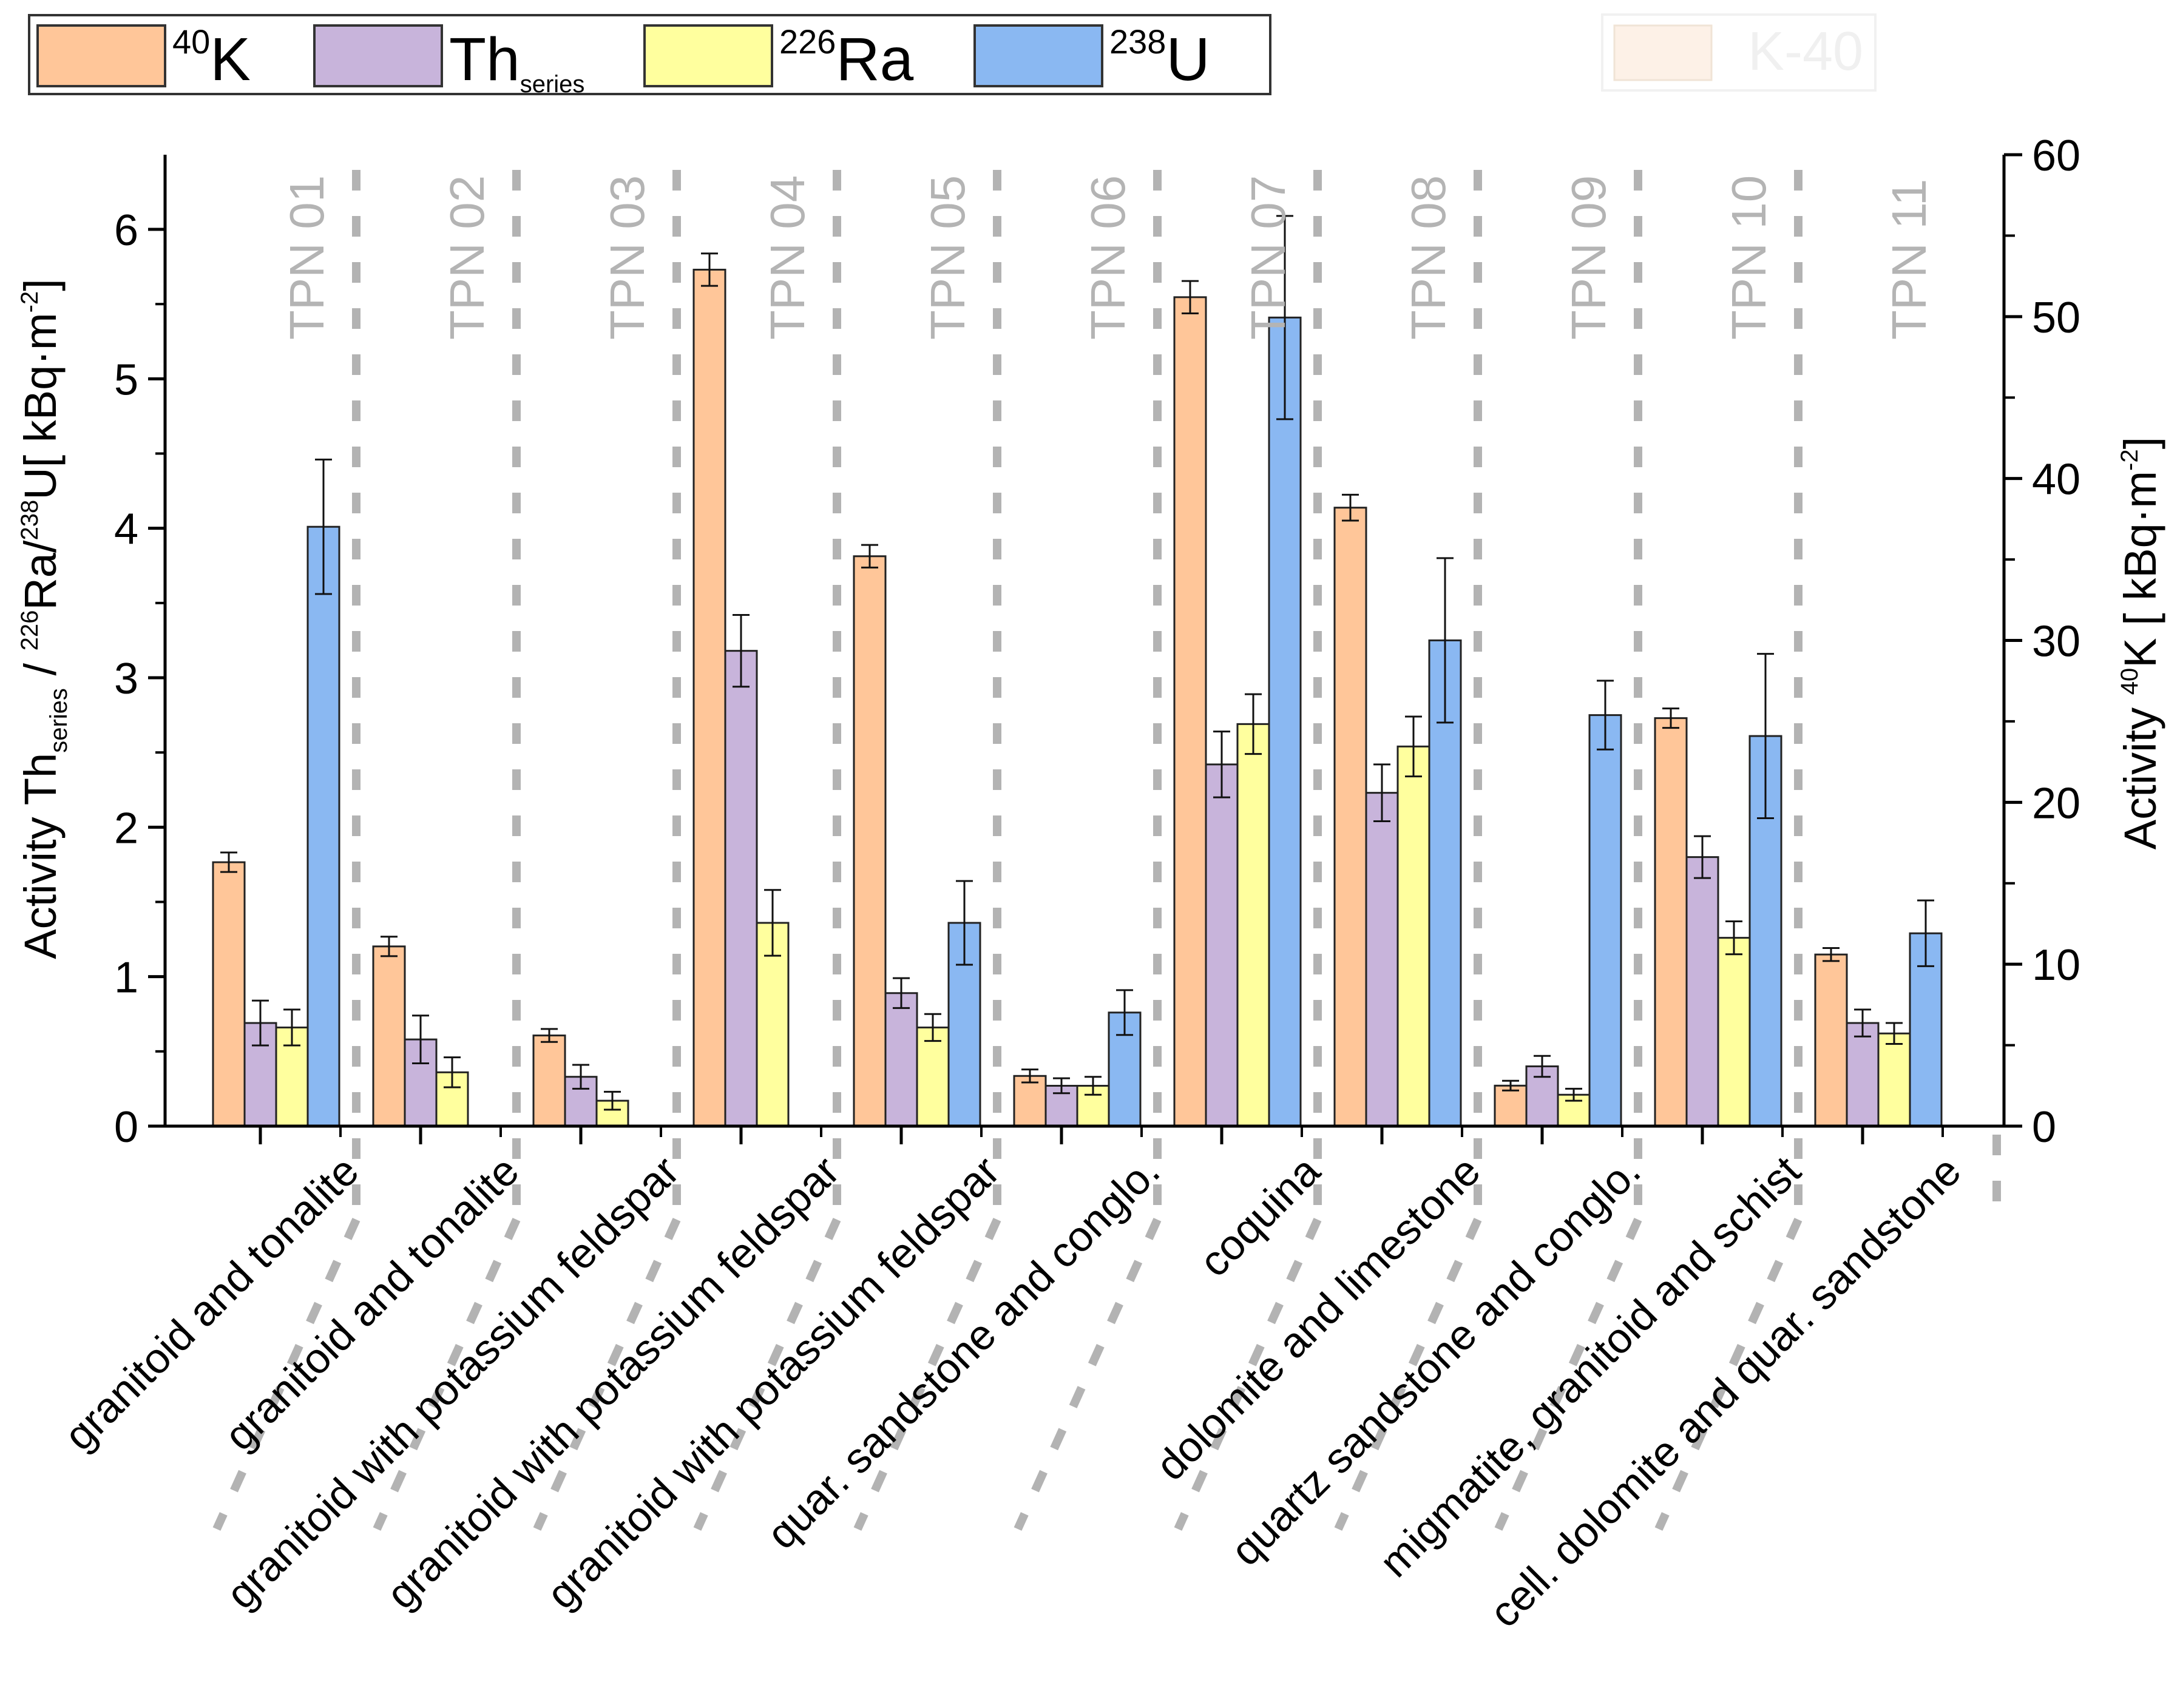 This screenshot has width=2180, height=1708. Describe the element at coordinates (1091, 57) in the screenshot. I see `legend-item-u: 238U` at that location.